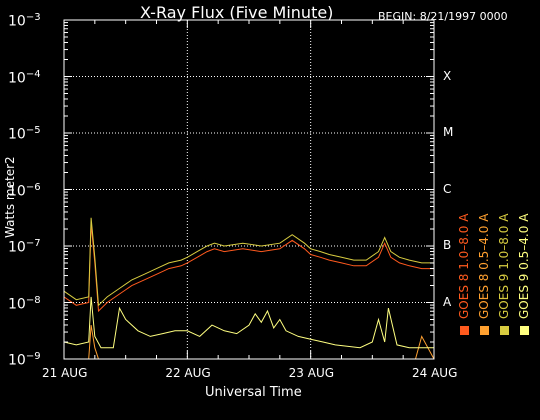 The width and height of the screenshot is (540, 420). What do you see at coordinates (188, 373) in the screenshot?
I see `x-tick-label: 22 AUG` at bounding box center [188, 373].